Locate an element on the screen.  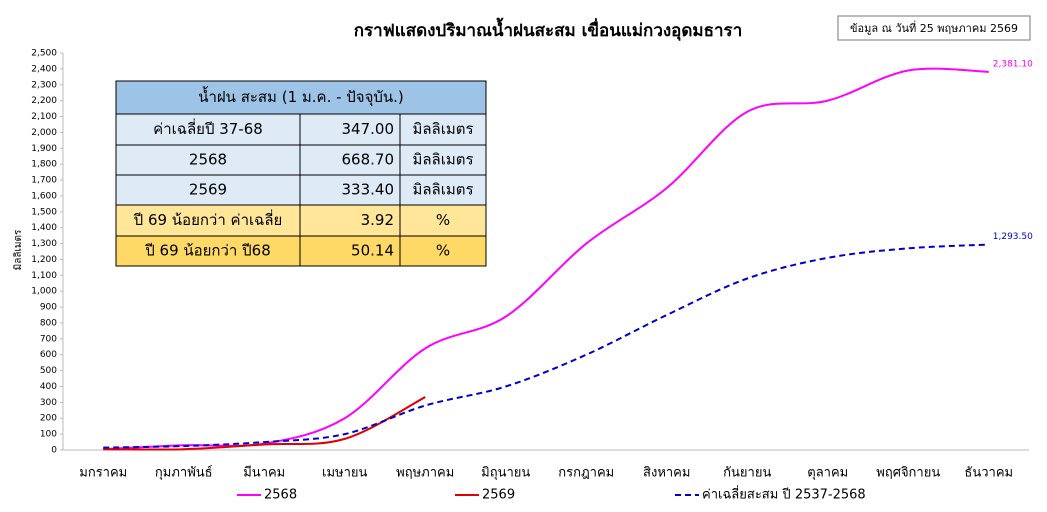
table-cell-text: ปี 69 น้อยกว่า ปี68 is located at coordinates (207, 251).